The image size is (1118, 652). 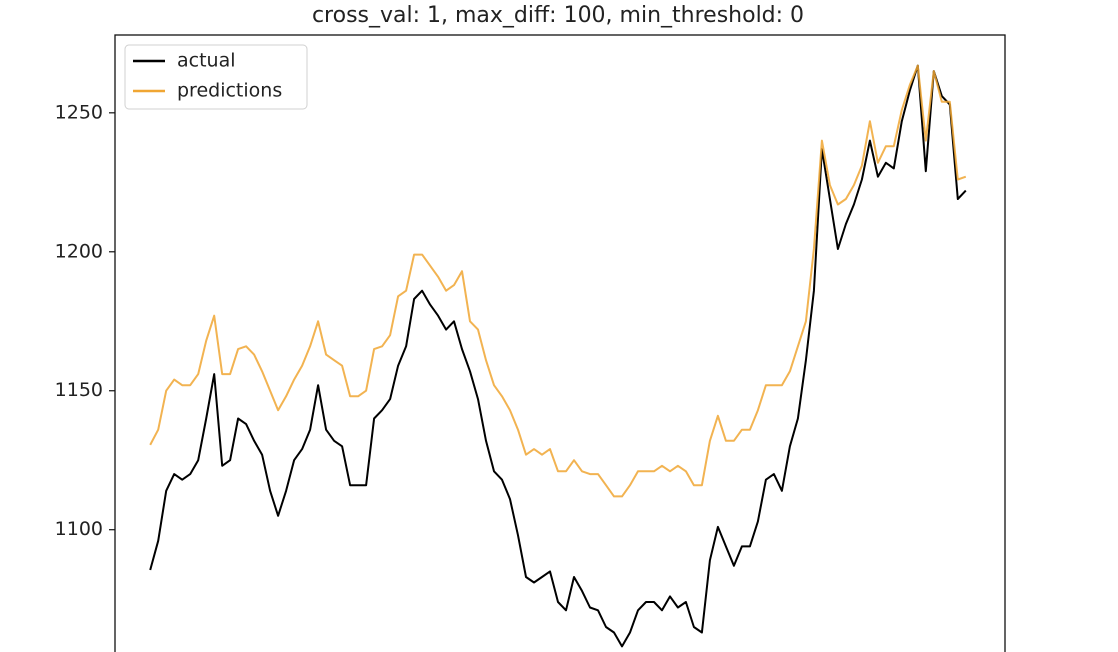 What do you see at coordinates (79, 529) in the screenshot?
I see `y-tick-label: 1100` at bounding box center [79, 529].